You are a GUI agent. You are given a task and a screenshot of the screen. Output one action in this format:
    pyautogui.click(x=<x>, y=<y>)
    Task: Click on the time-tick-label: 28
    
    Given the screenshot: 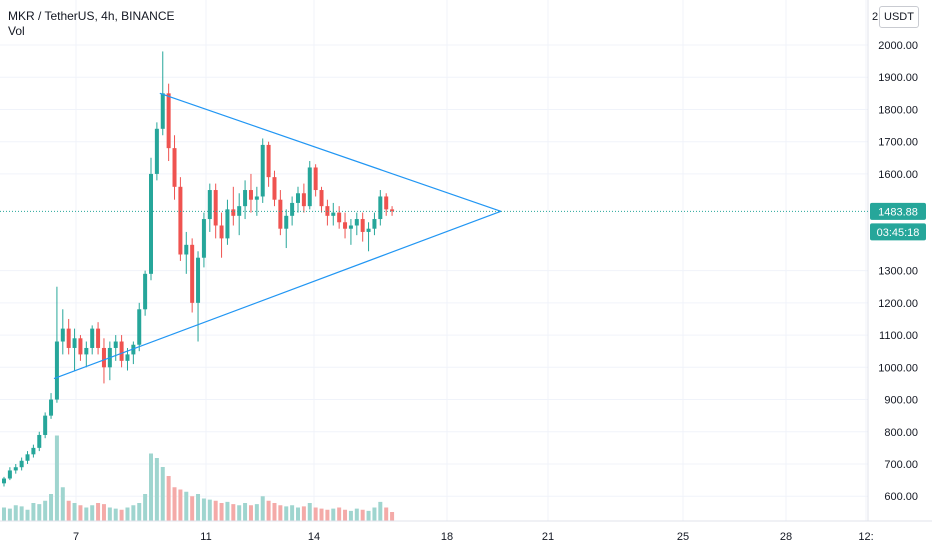 What is the action you would take?
    pyautogui.click(x=786, y=537)
    